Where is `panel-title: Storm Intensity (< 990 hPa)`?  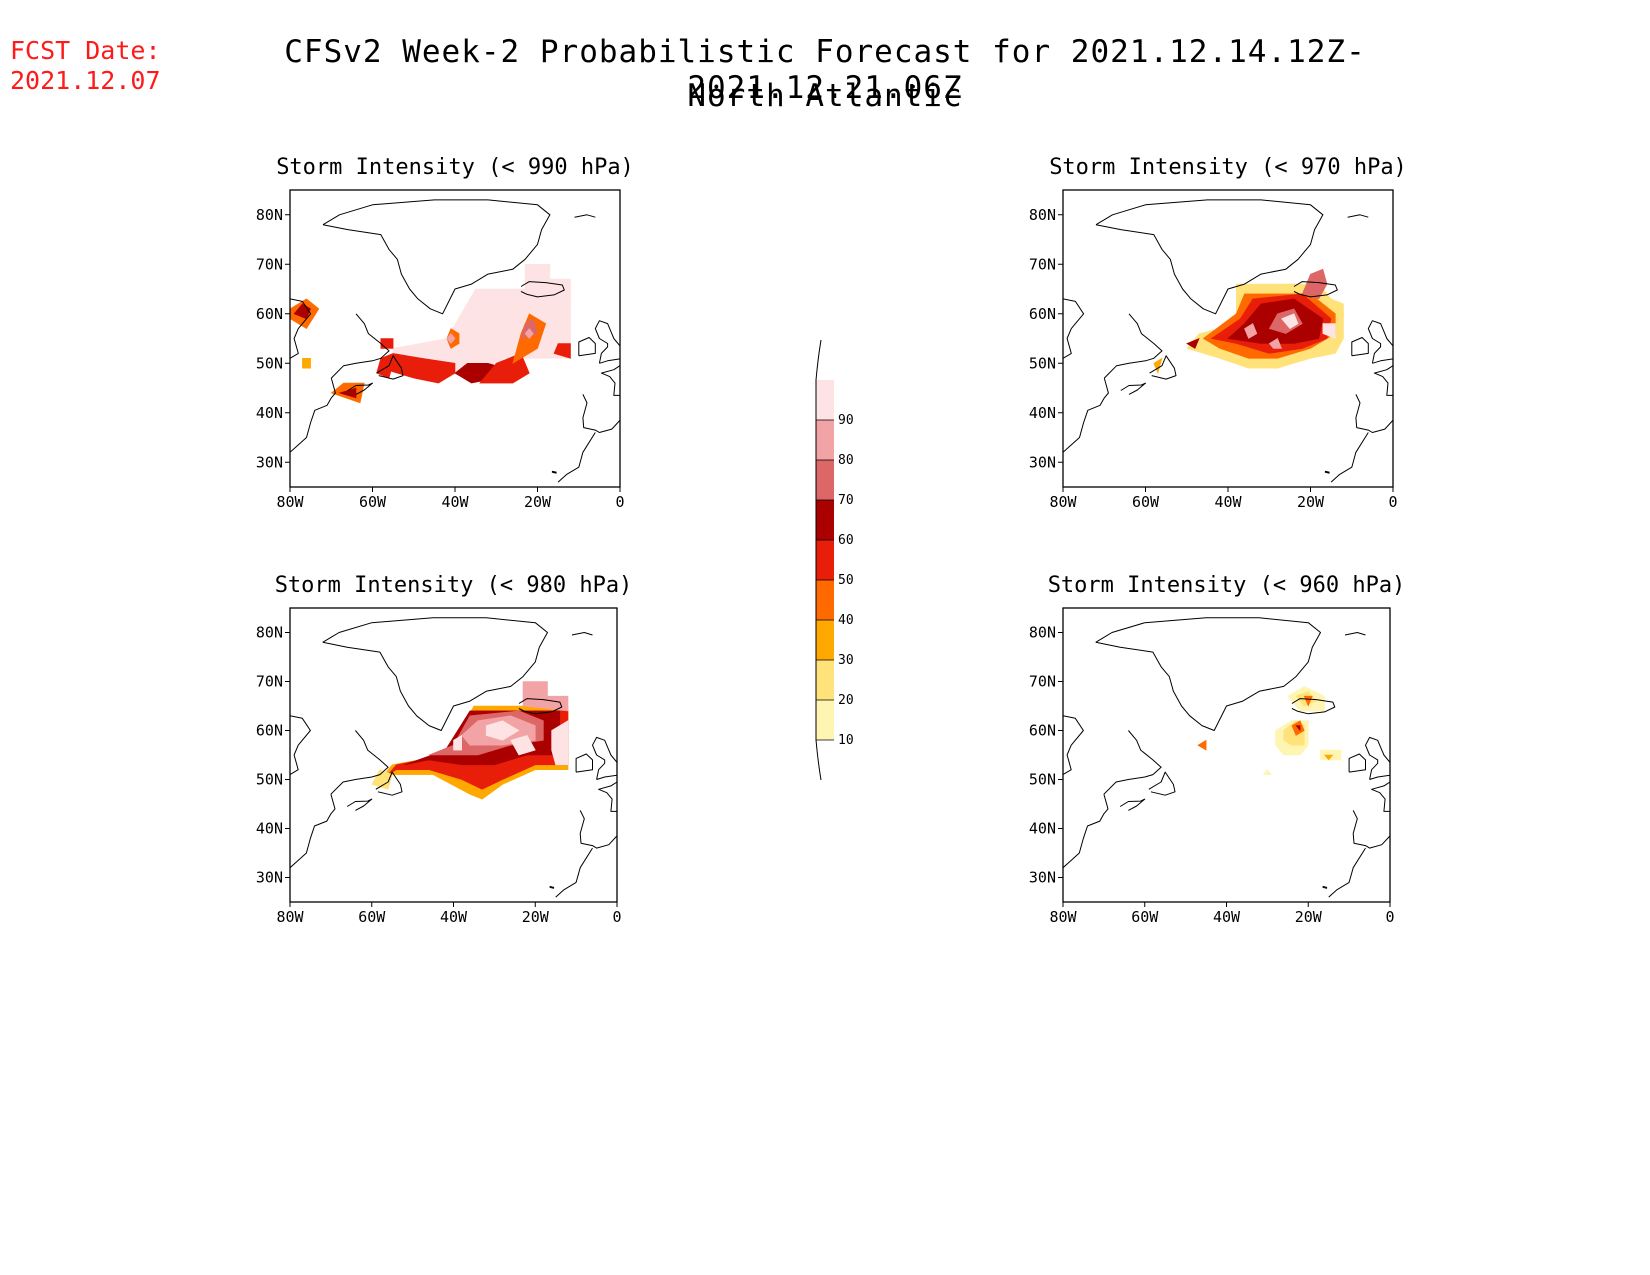
panel-title: Storm Intensity (< 990 hPa) is located at coordinates (455, 167).